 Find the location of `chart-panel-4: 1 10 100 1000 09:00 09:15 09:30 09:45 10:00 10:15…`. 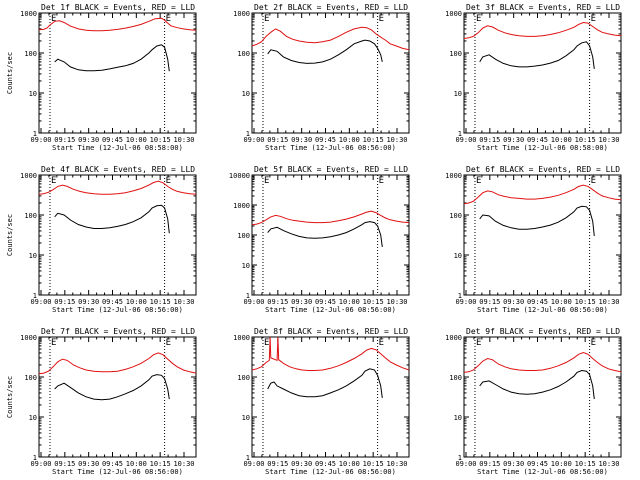

chart-panel-4: 1 10 100 1000 09:00 09:15 09:30 09:45 10:00 10:15… is located at coordinates (101, 239).